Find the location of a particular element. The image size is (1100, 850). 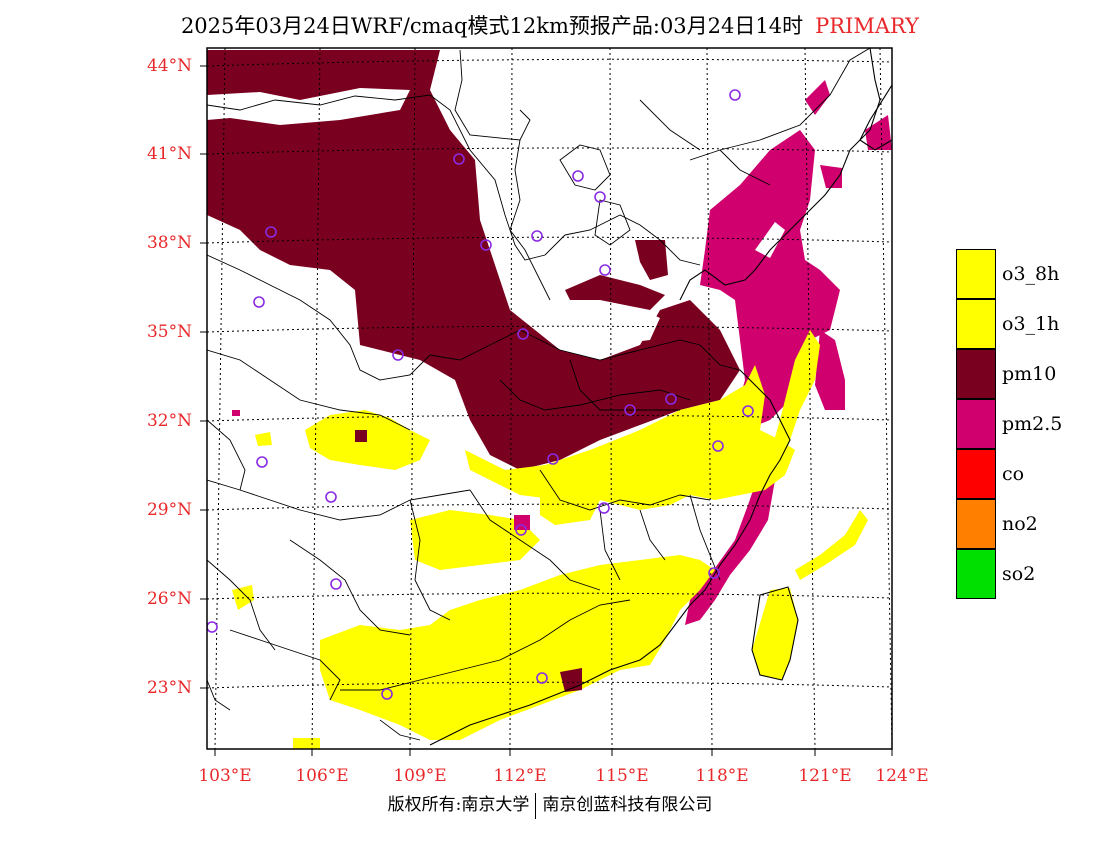

legend-swatch-o3-1h is located at coordinates (976, 324).